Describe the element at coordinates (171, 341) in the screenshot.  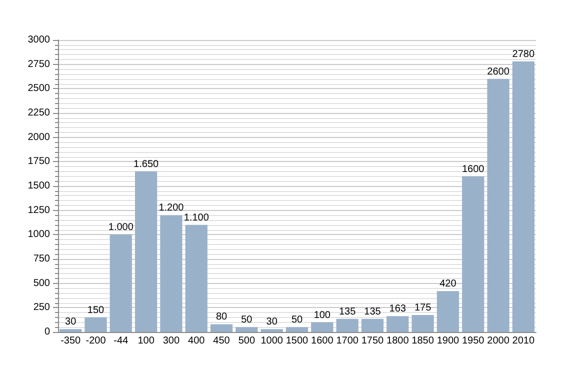
I see `x-tick-label: 300` at that location.